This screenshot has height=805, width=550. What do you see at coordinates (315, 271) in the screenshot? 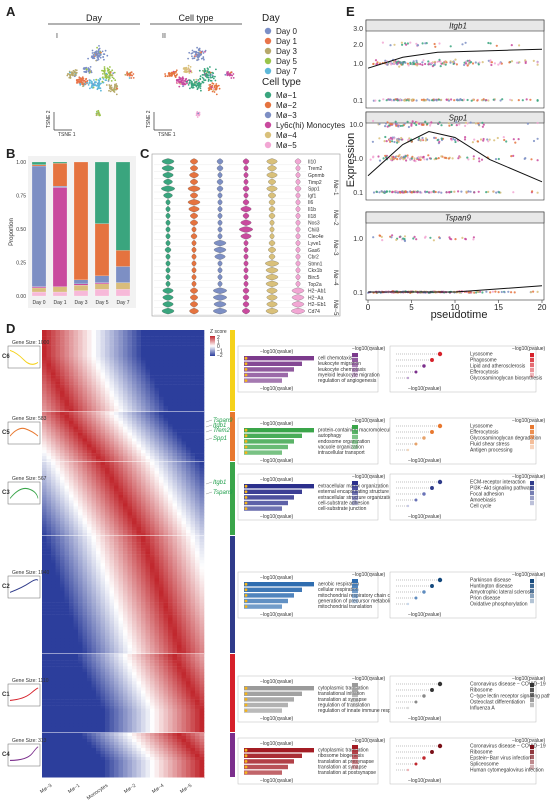
I see `violin-gene-label: Ckx1b` at bounding box center [315, 271].